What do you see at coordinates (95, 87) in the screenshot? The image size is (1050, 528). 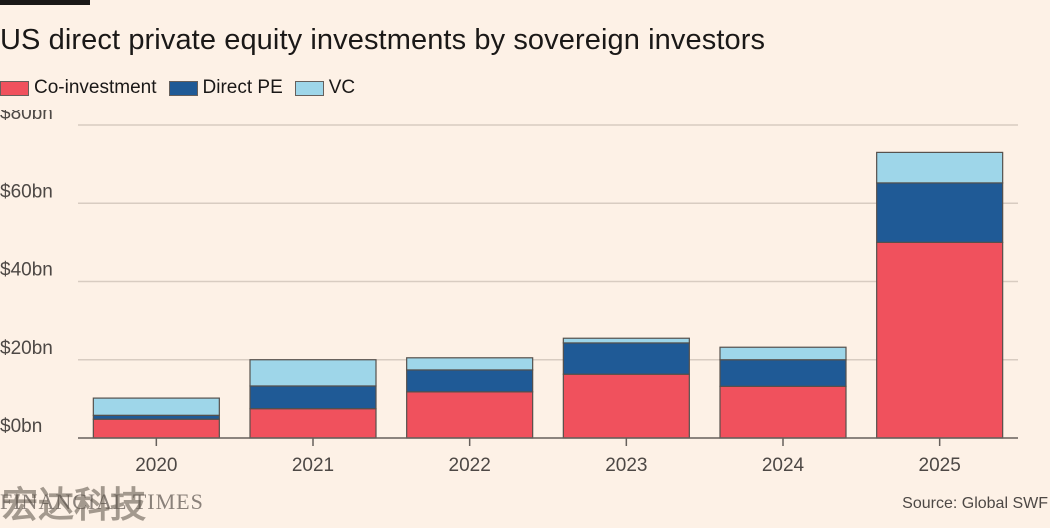 I see `legend-label-co-investment: Co-investment` at bounding box center [95, 87].